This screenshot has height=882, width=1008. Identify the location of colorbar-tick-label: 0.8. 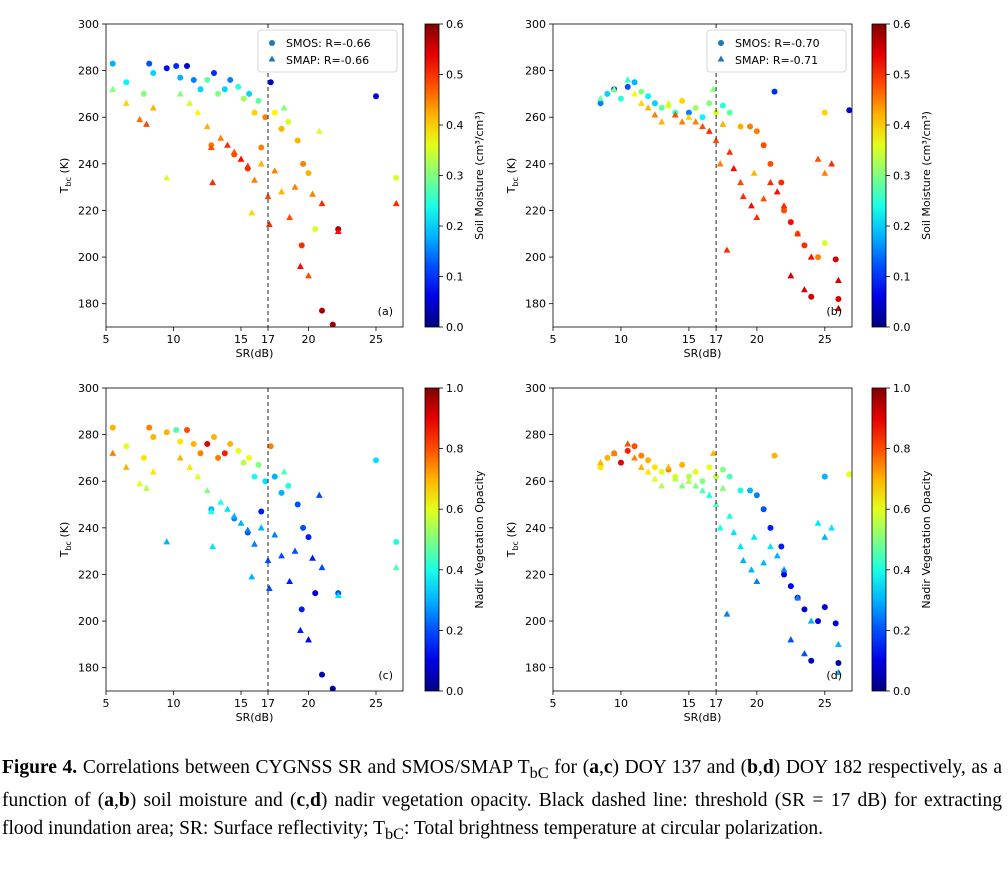
(455, 449).